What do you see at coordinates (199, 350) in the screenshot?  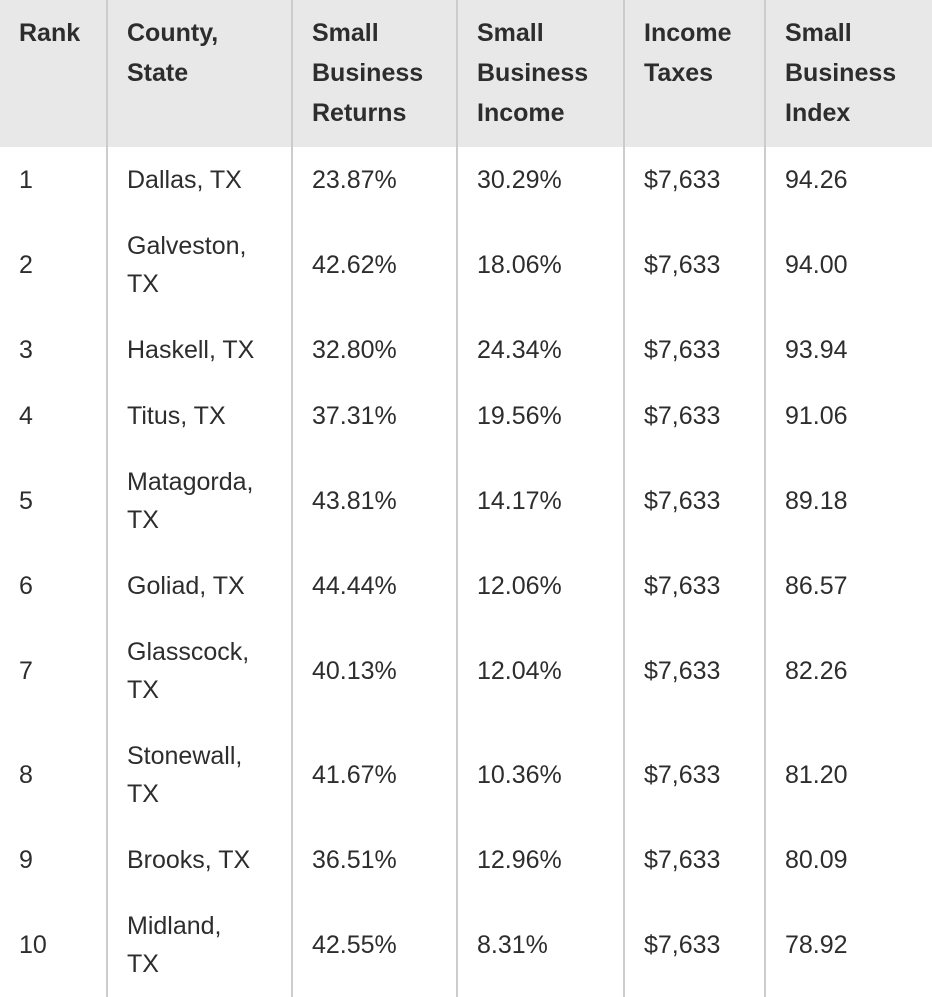 I see `county-state-cell: Haskell, TX` at bounding box center [199, 350].